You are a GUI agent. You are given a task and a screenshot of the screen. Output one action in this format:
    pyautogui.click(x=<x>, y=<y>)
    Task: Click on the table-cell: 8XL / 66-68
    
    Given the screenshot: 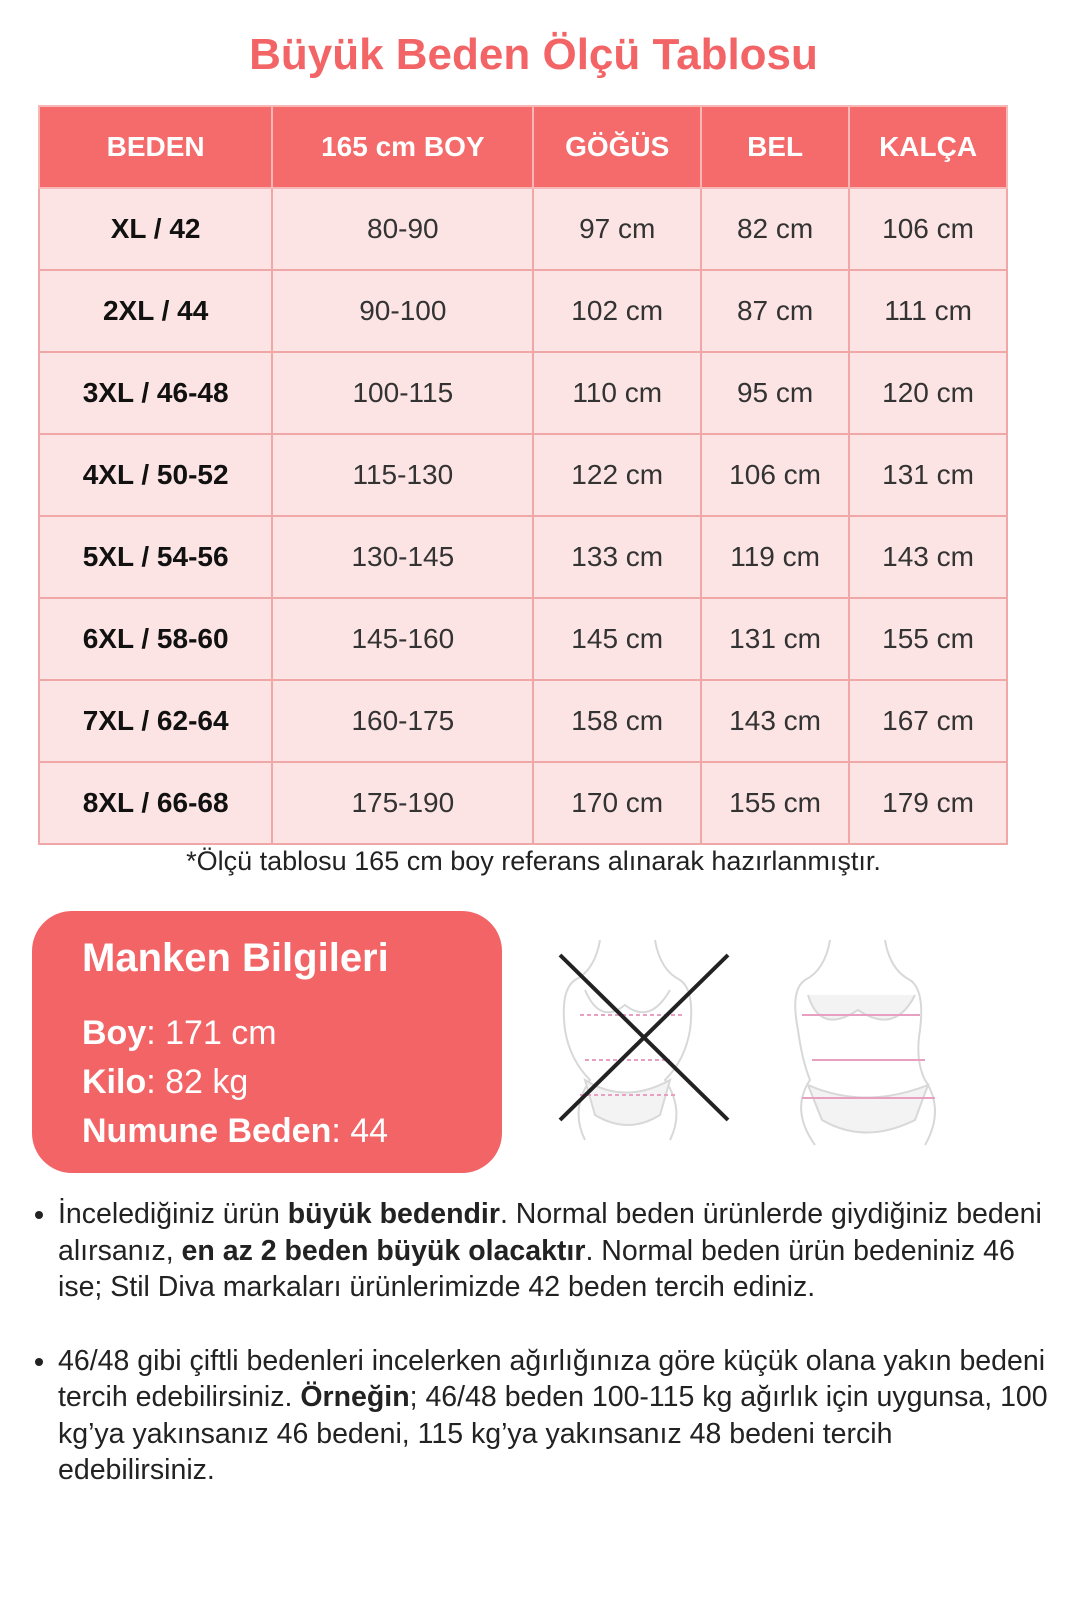 What is the action you would take?
    pyautogui.click(x=155, y=803)
    